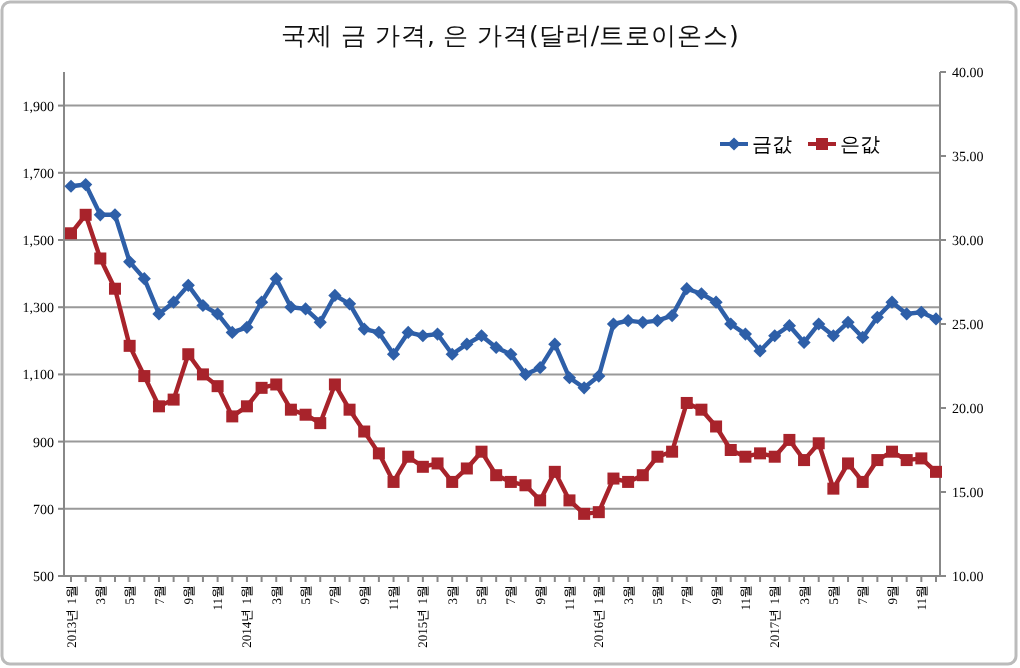 This screenshot has height=668, width=1020. I want to click on legend-label: 금값, so click(772, 146).